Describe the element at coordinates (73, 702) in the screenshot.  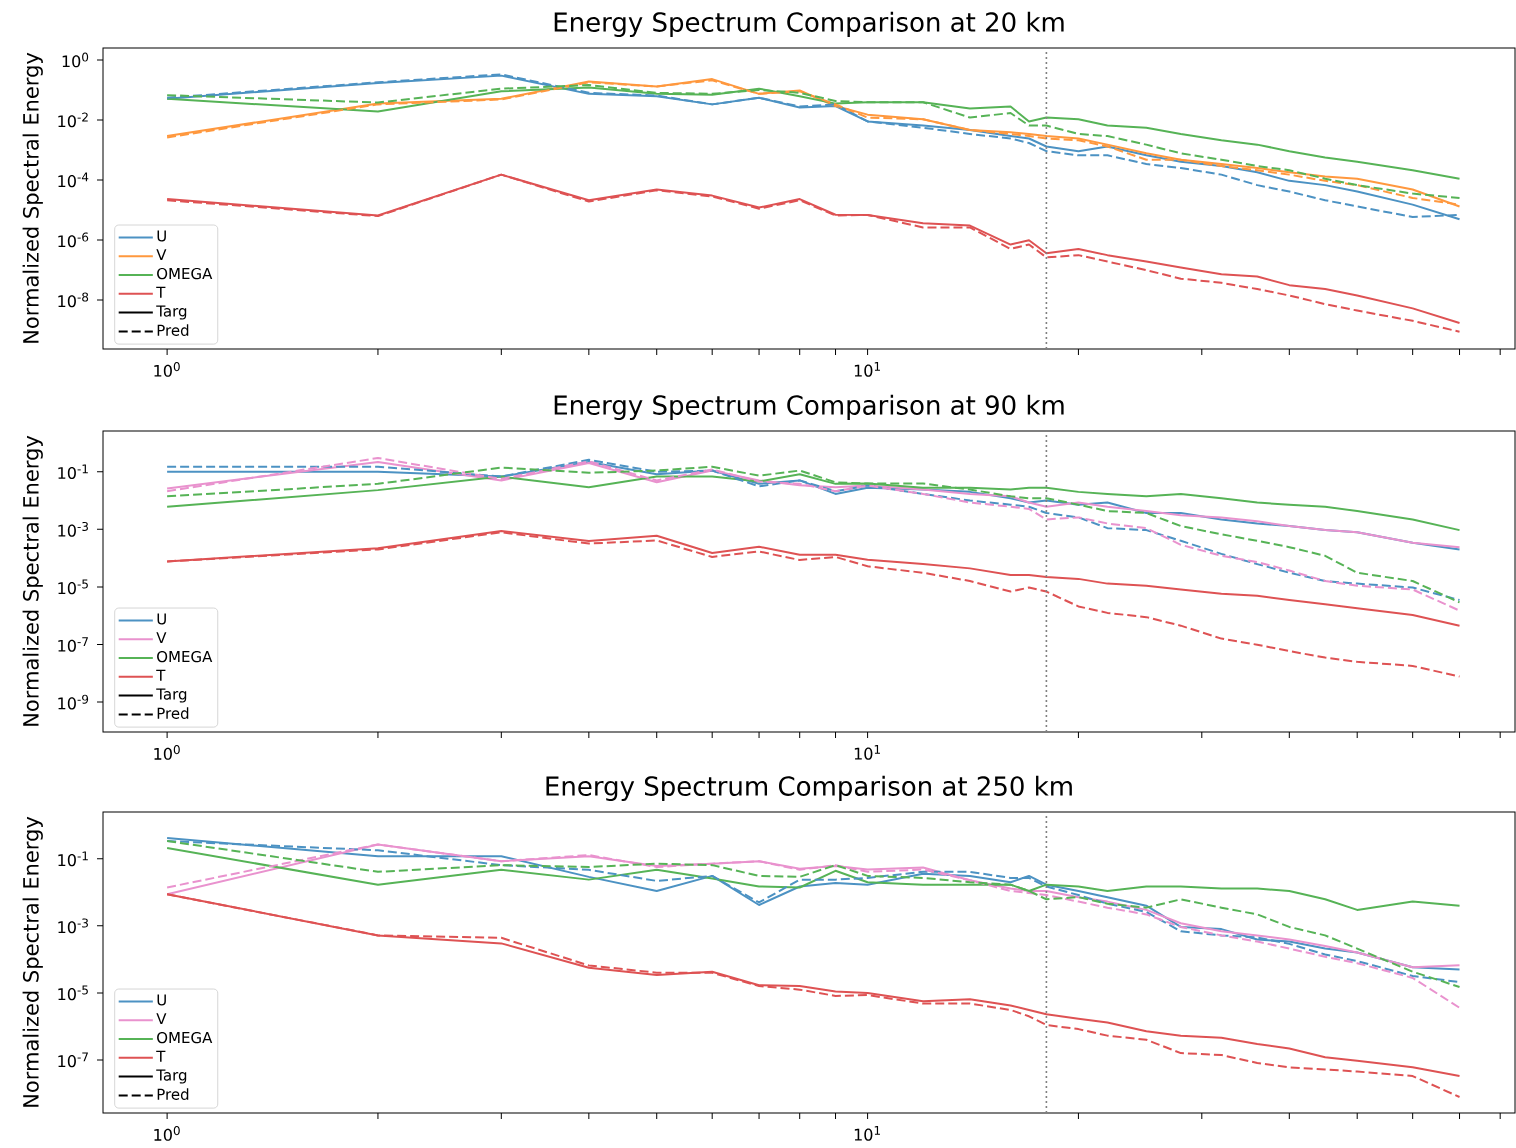
I see `y-tick-label: 10$^{-9}$` at that location.